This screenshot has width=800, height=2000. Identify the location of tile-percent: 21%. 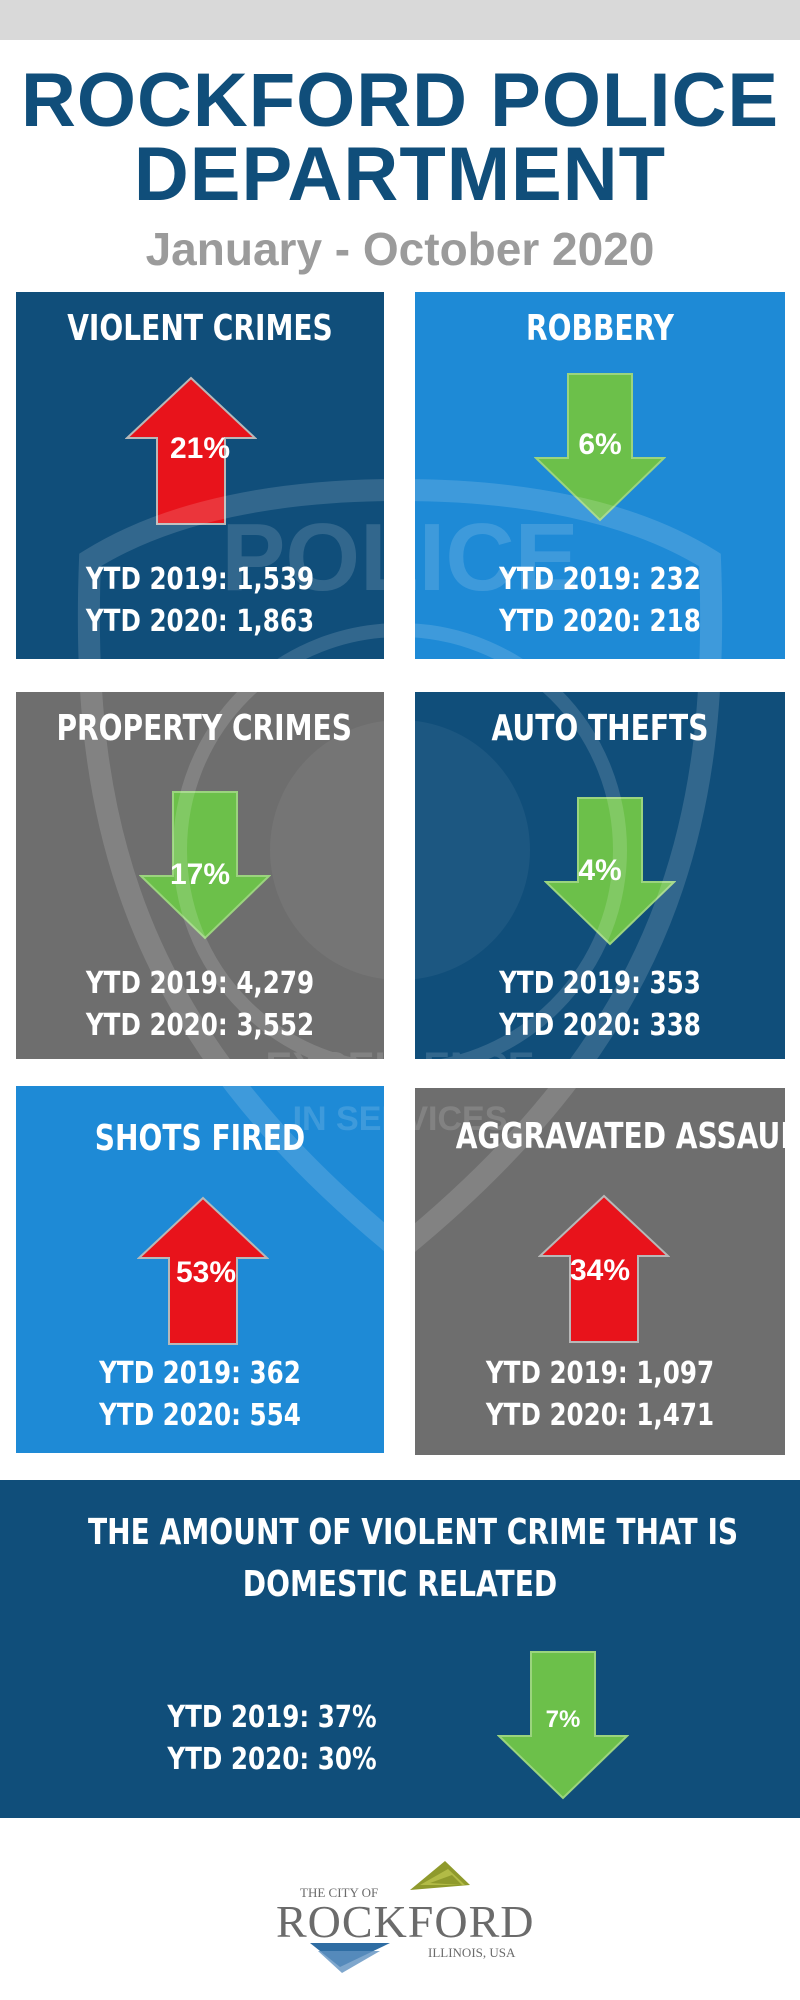
(200, 448).